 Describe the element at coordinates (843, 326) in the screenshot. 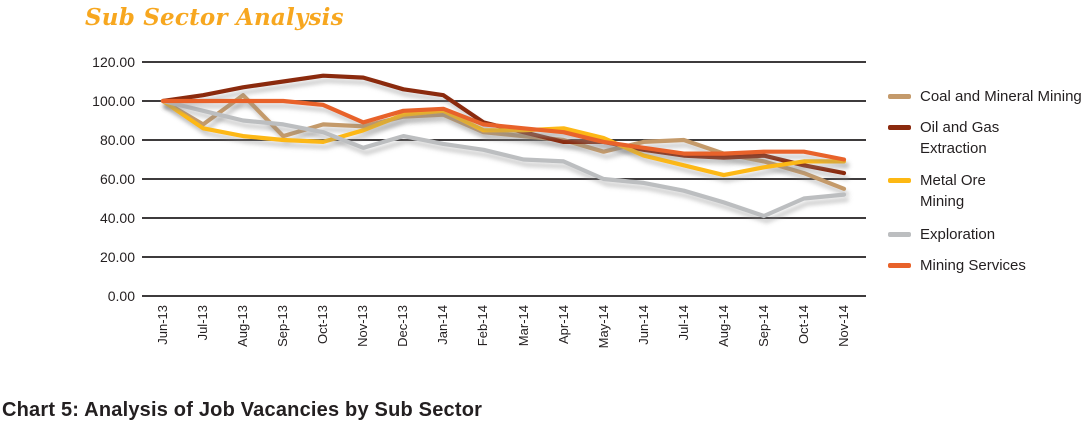

I see `x-axis-tick-label: Nov-14` at that location.